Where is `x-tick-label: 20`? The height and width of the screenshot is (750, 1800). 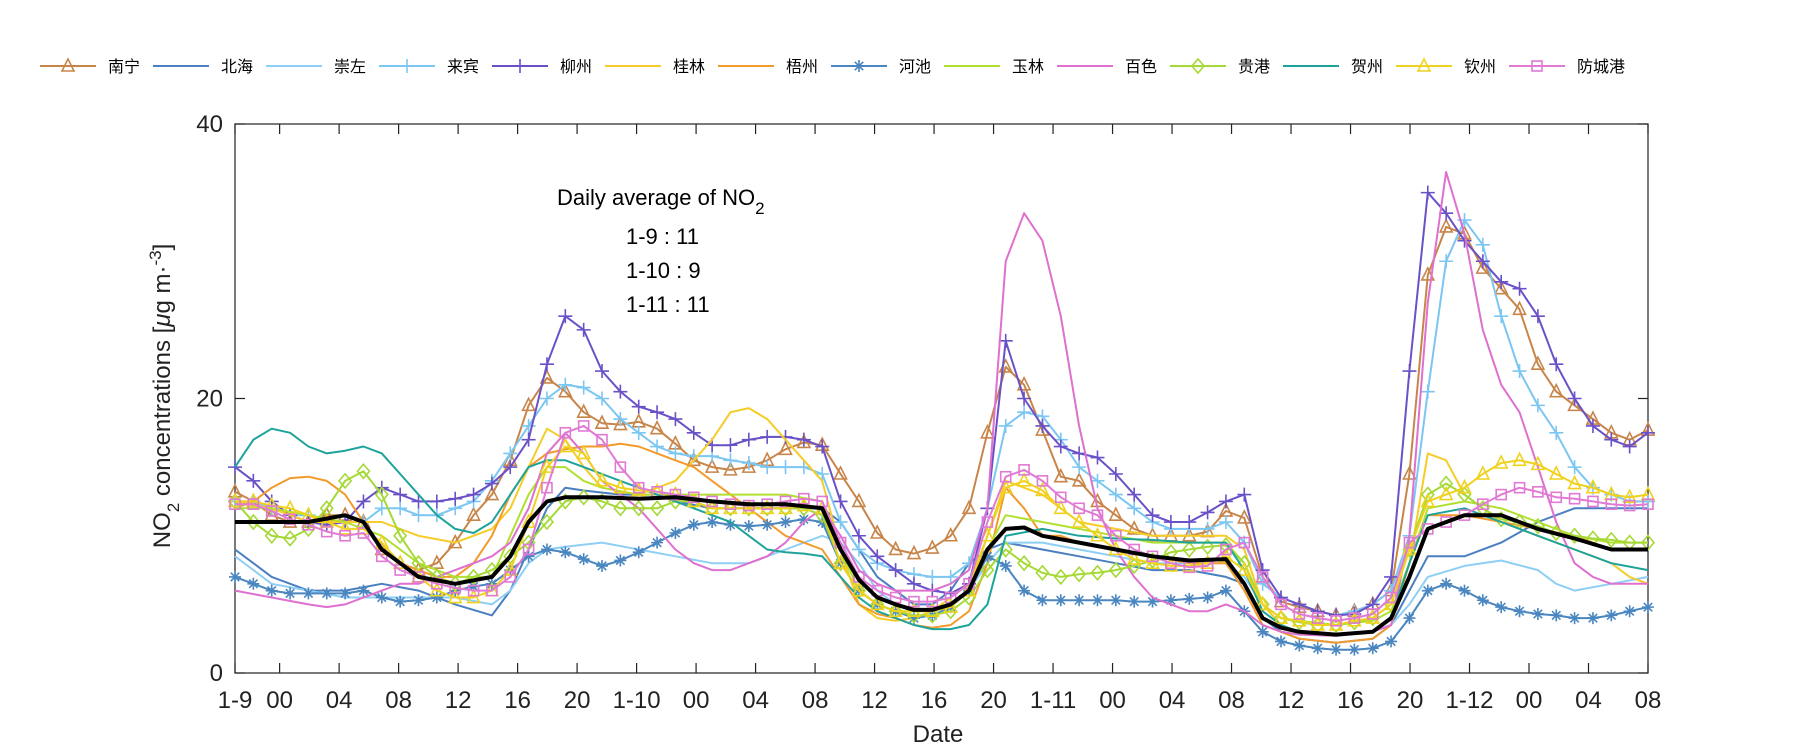 x-tick-label: 20 is located at coordinates (1410, 700).